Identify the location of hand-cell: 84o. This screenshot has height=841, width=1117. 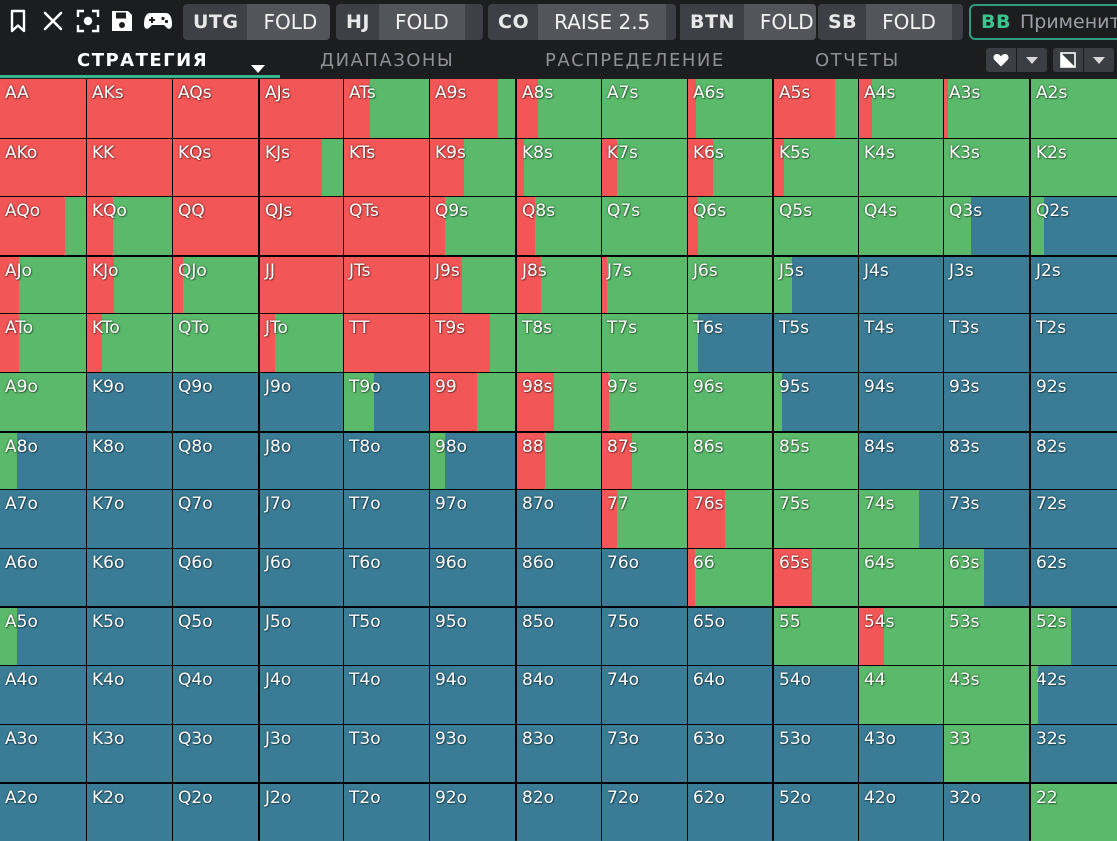
(559, 695).